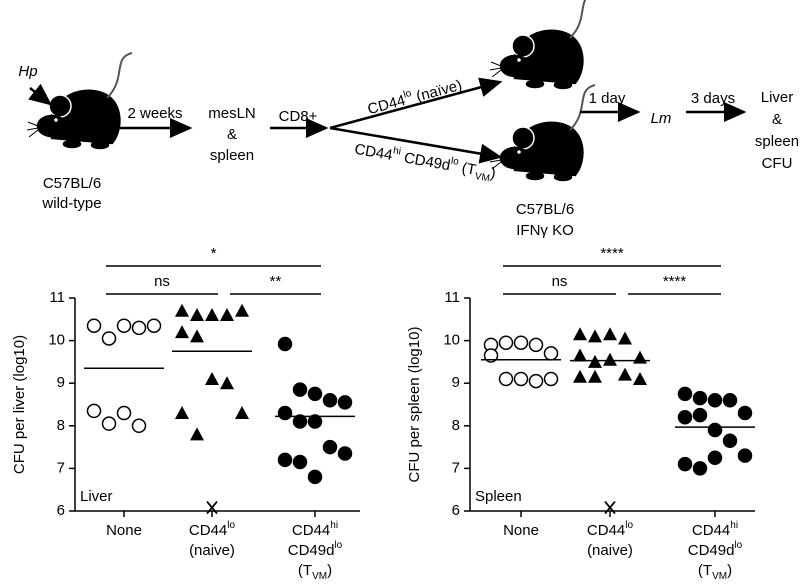 The height and width of the screenshot is (588, 800). I want to click on y-tick-label: 9, so click(456, 382).